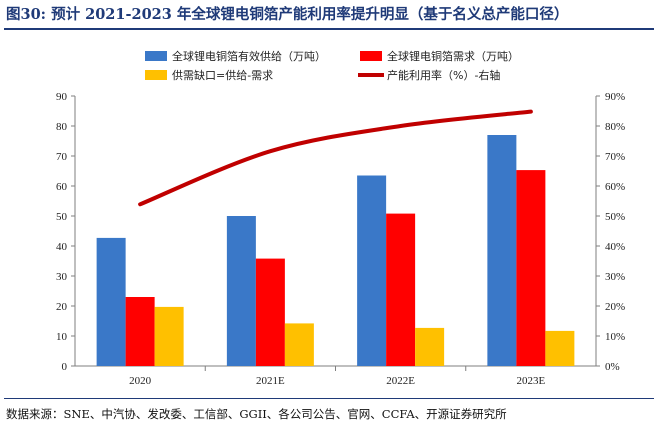 This screenshot has width=658, height=435. Describe the element at coordinates (62, 127) in the screenshot. I see `left-tick-label: 80` at that location.